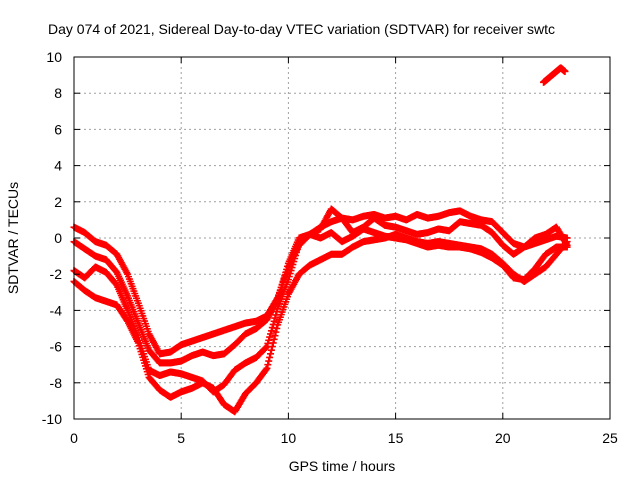  Describe the element at coordinates (56, 274) in the screenshot. I see `y-tick-label: -2` at that location.